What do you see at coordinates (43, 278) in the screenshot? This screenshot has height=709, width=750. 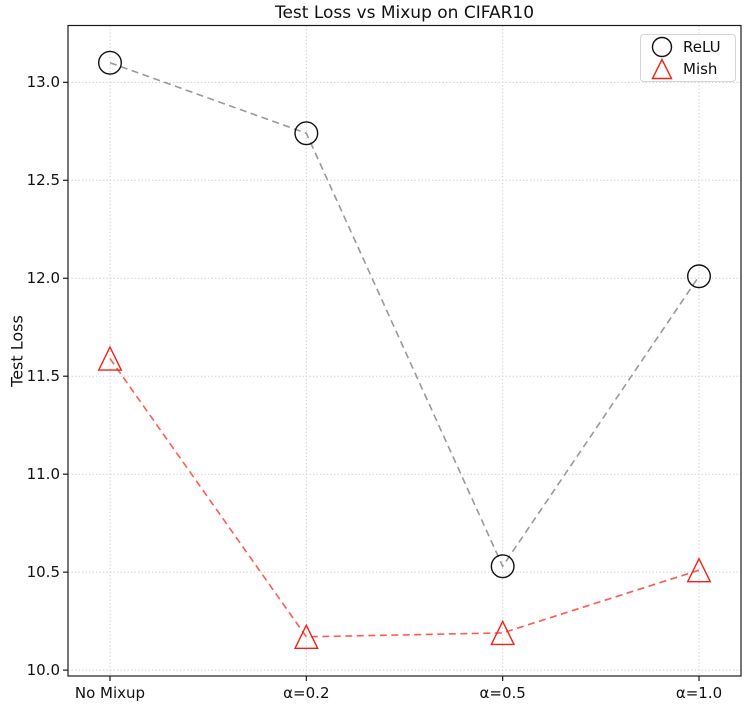 I see `y-tick-label: 12.0` at bounding box center [43, 278].